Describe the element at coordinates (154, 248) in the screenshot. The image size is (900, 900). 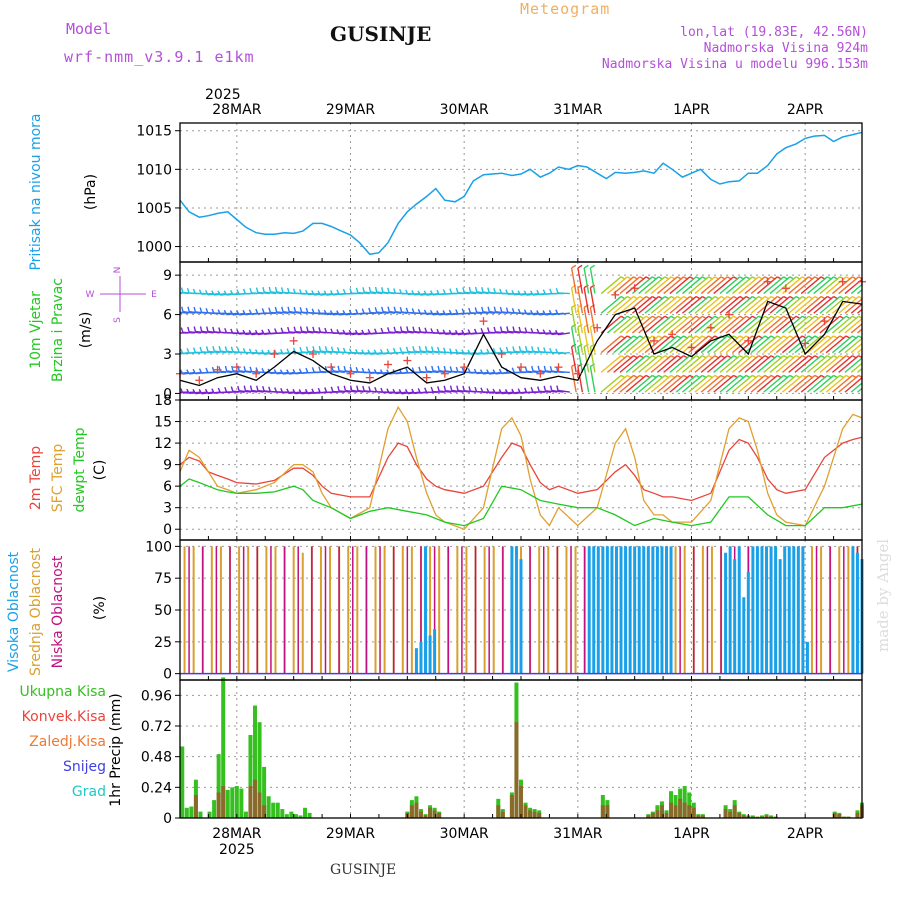
I see `y-tick-label: 1000` at that location.